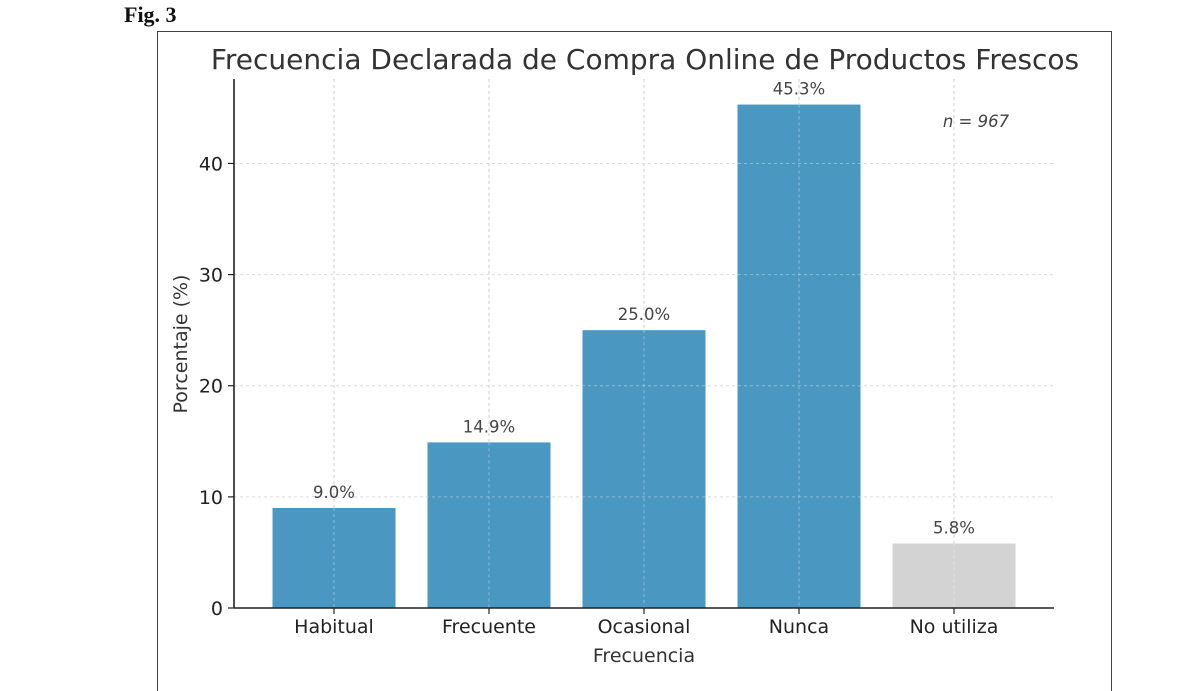 The height and width of the screenshot is (691, 1200). Describe the element at coordinates (211, 276) in the screenshot. I see `y-tick-label: 30` at that location.